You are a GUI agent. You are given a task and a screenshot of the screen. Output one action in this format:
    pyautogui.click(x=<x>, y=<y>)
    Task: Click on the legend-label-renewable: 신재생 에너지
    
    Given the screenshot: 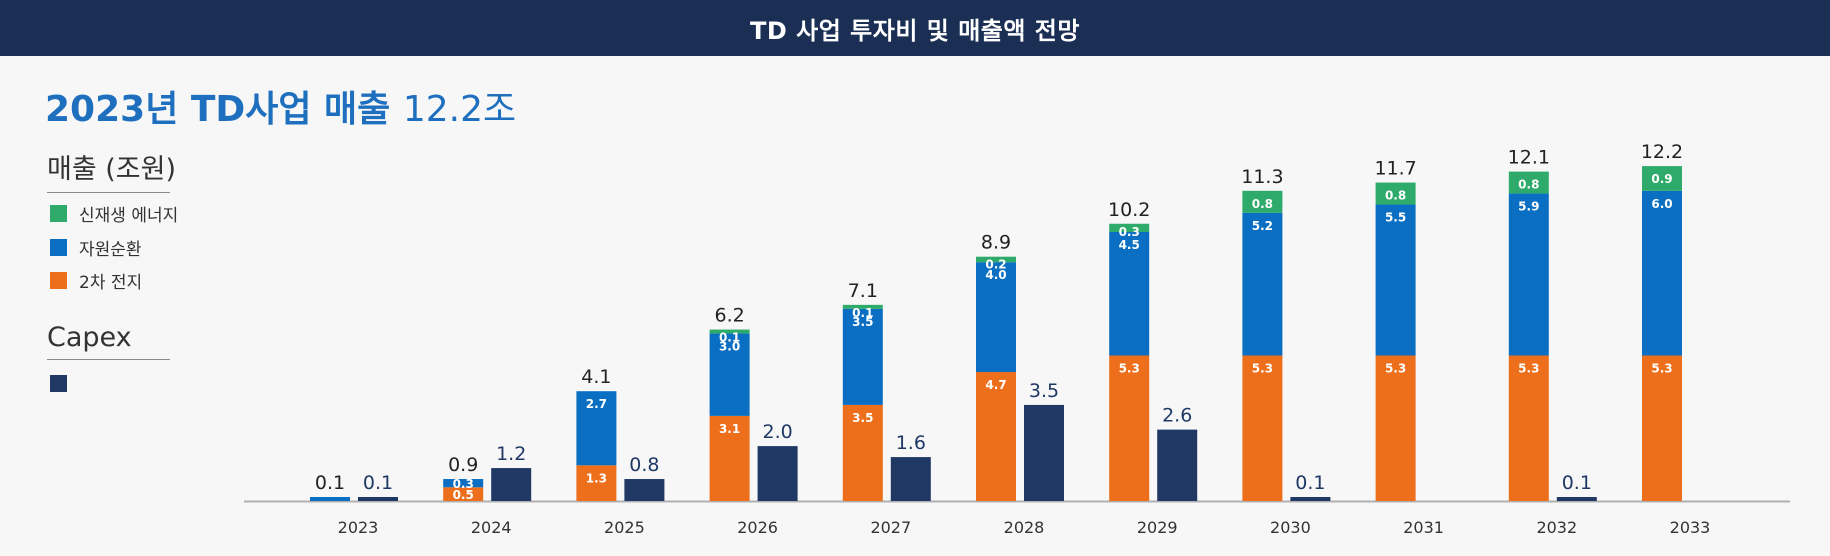 What is the action you would take?
    pyautogui.click(x=129, y=215)
    